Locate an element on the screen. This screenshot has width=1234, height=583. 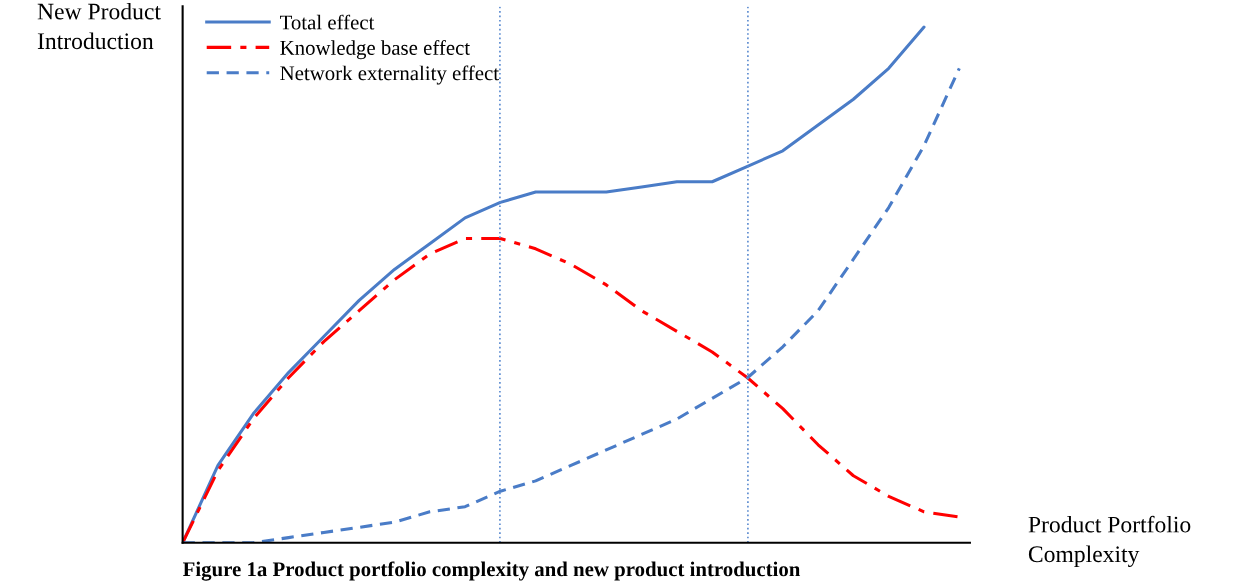
x-axis-title: Product Portfolio Complexity is located at coordinates (1109, 541).